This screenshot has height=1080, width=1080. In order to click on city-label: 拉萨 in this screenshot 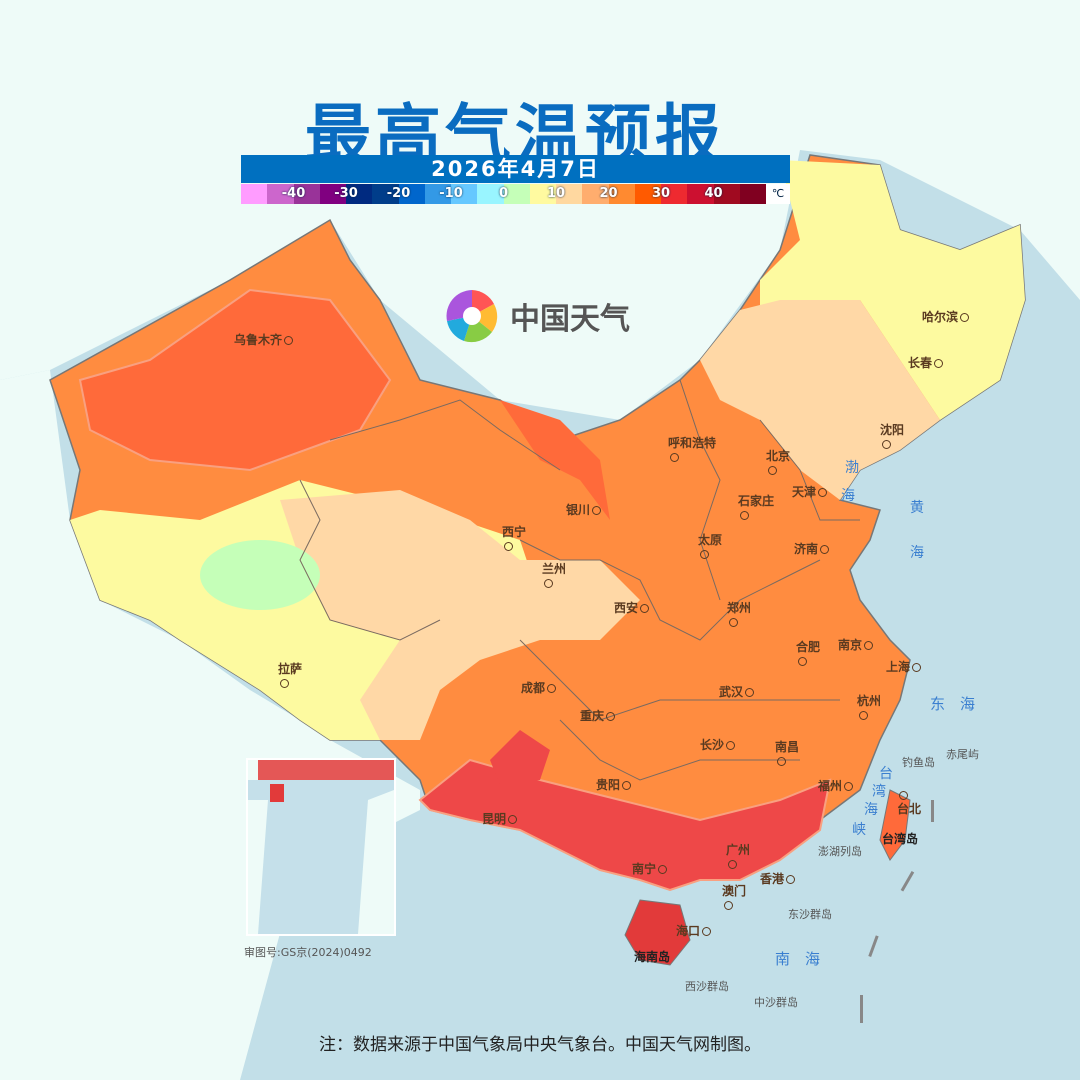, I will do `click(290, 676)`.